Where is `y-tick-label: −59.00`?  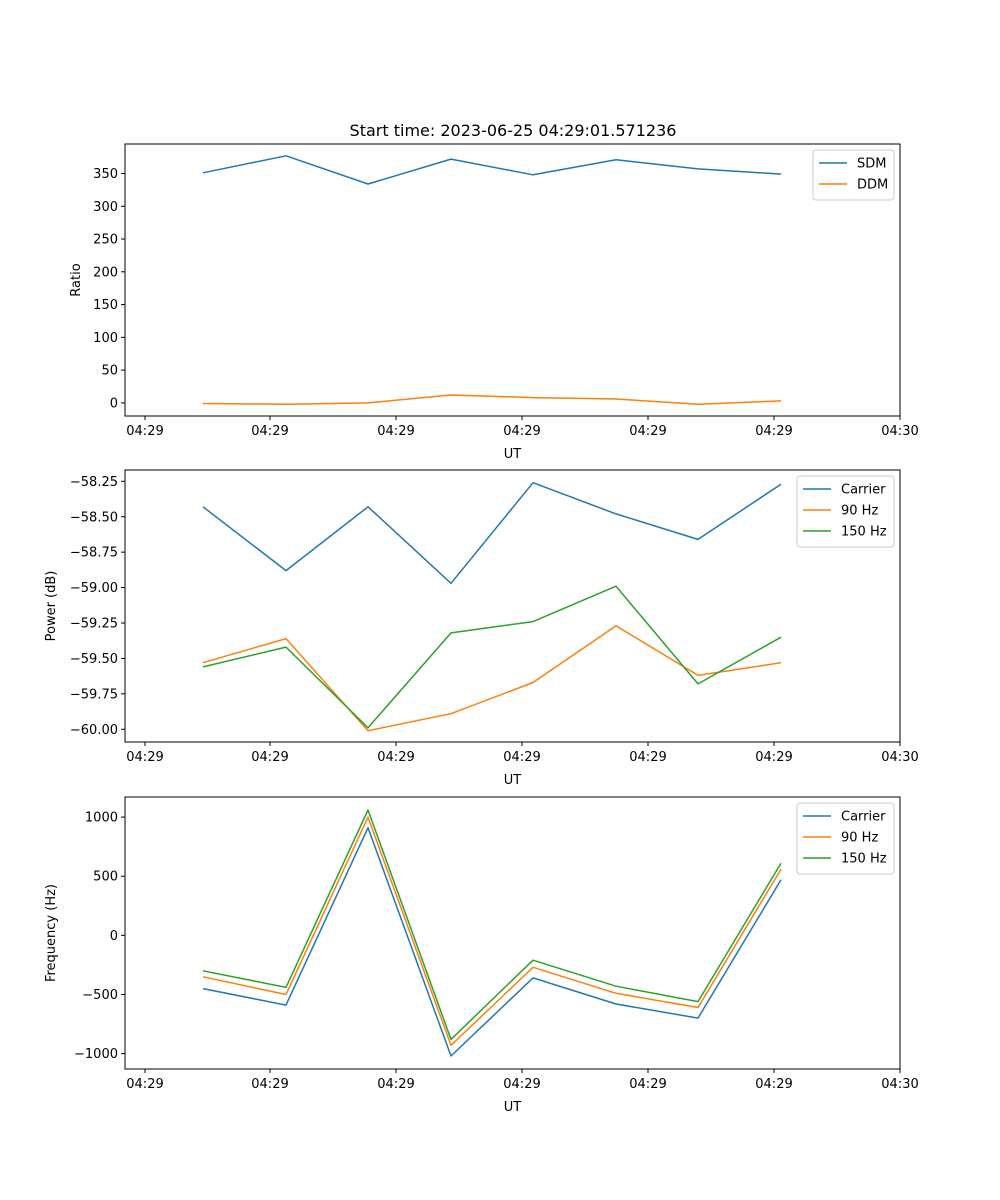 y-tick-label: −59.00 is located at coordinates (94, 588).